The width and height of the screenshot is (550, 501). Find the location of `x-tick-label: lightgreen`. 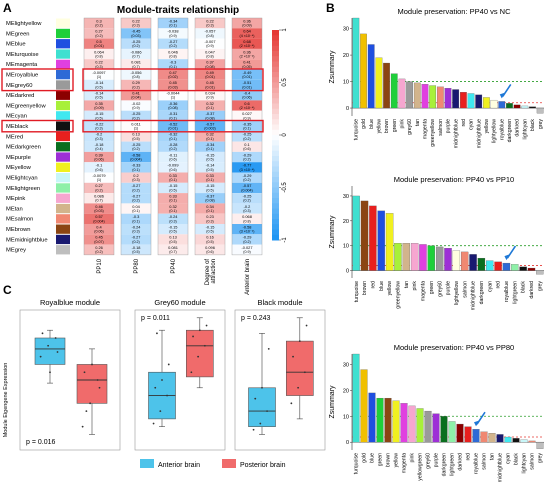

x-tick-label: lightgreen is located at coordinates (515, 292).